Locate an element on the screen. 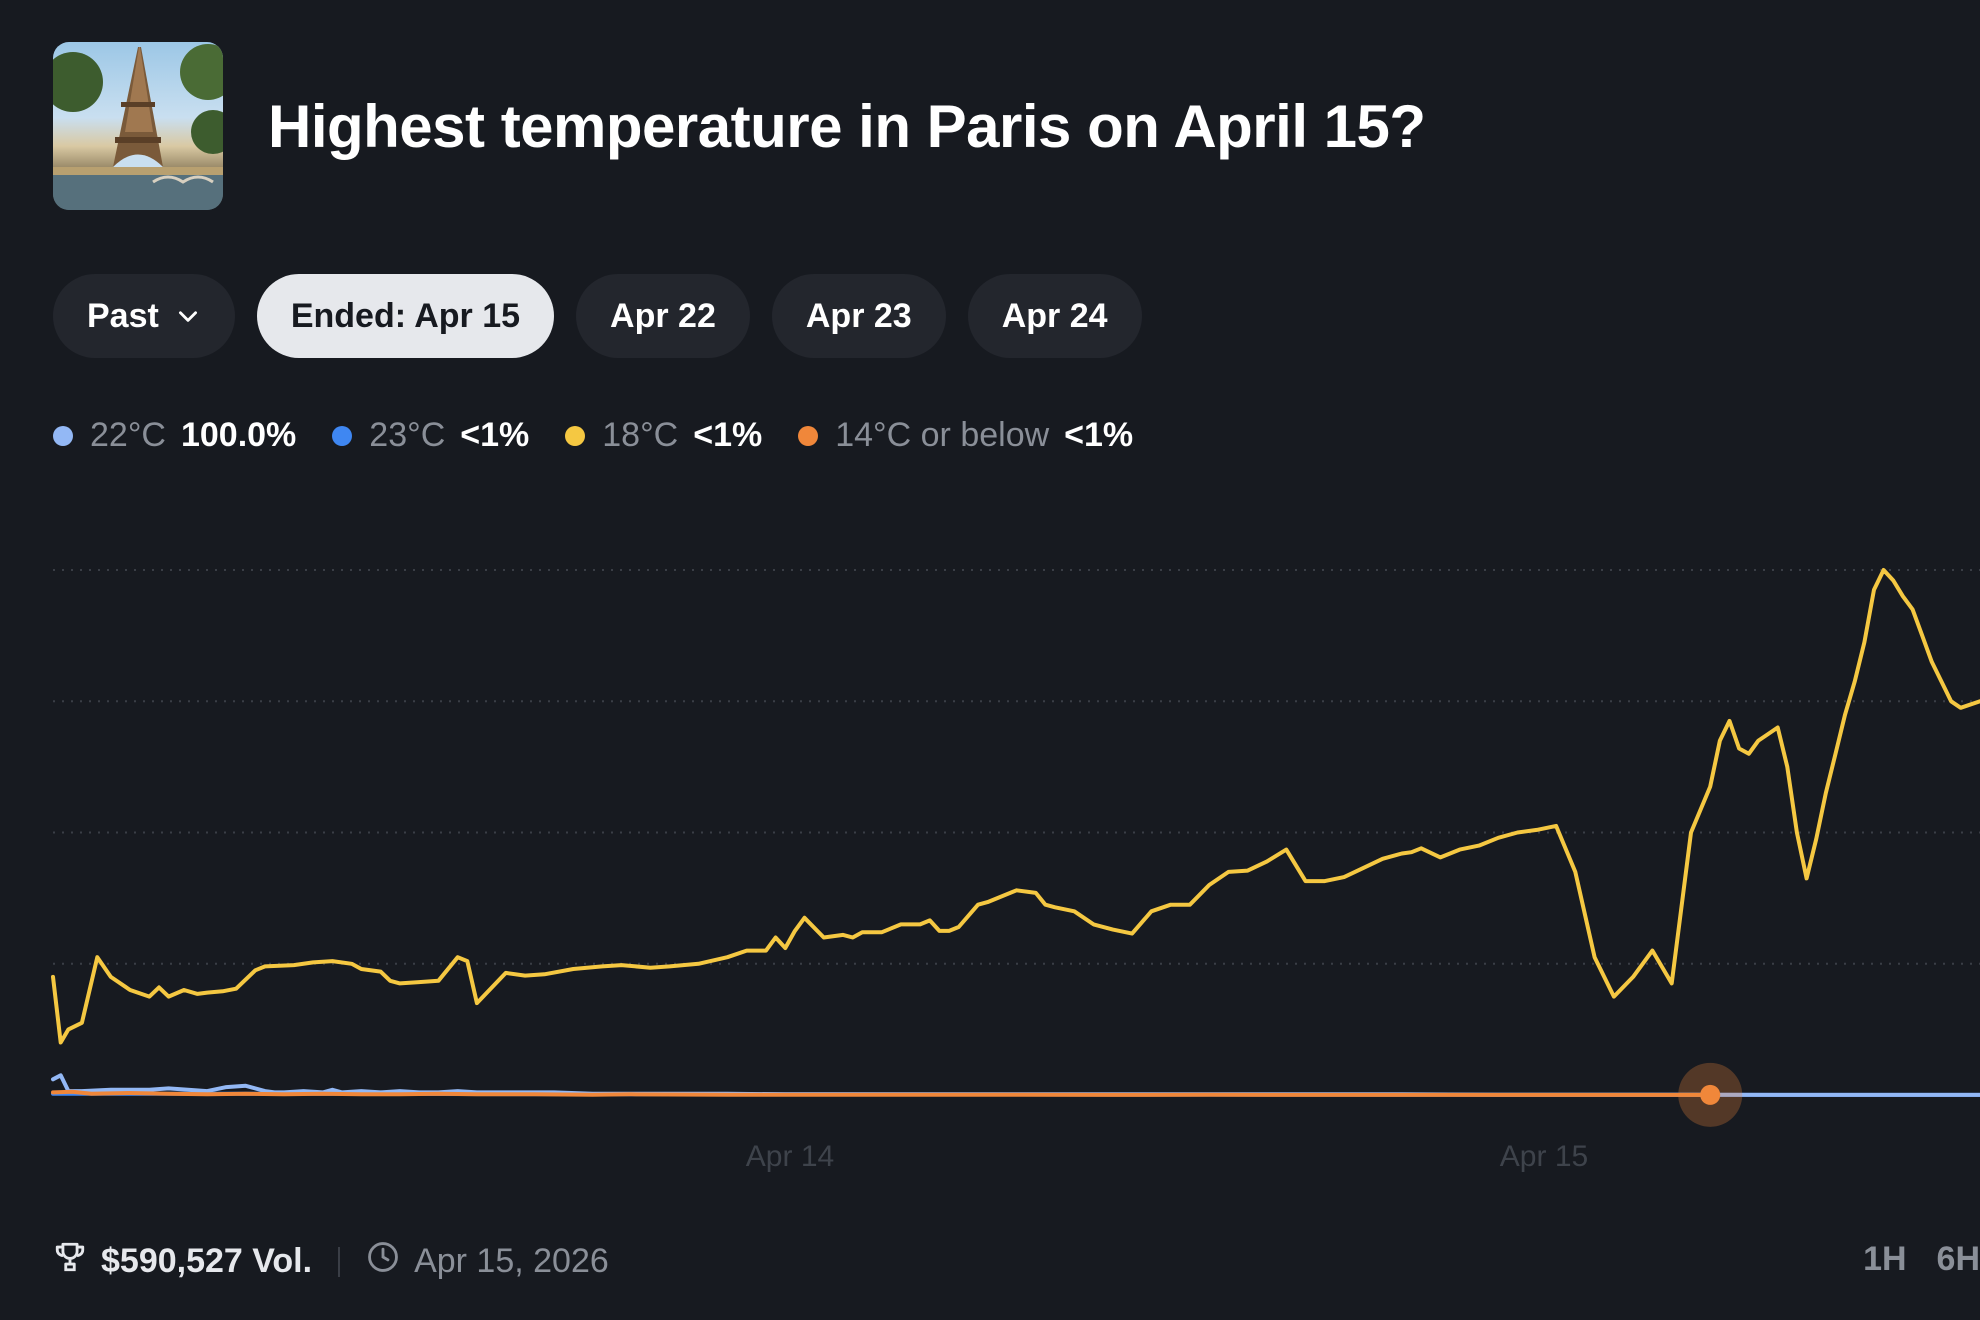 The height and width of the screenshot is (1320, 1980). legend-dot-22c is located at coordinates (63, 435).